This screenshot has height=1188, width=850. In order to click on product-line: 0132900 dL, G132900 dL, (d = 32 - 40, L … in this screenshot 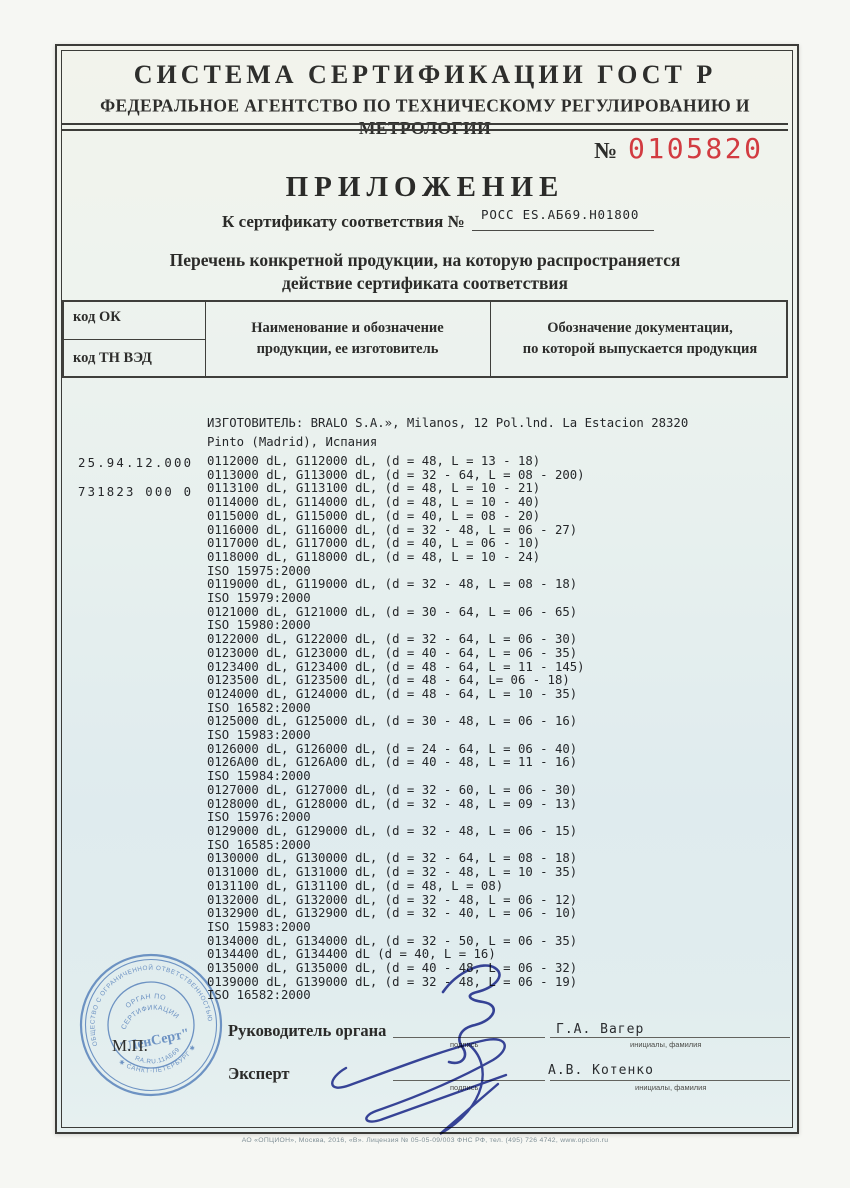, I will do `click(392, 913)`.